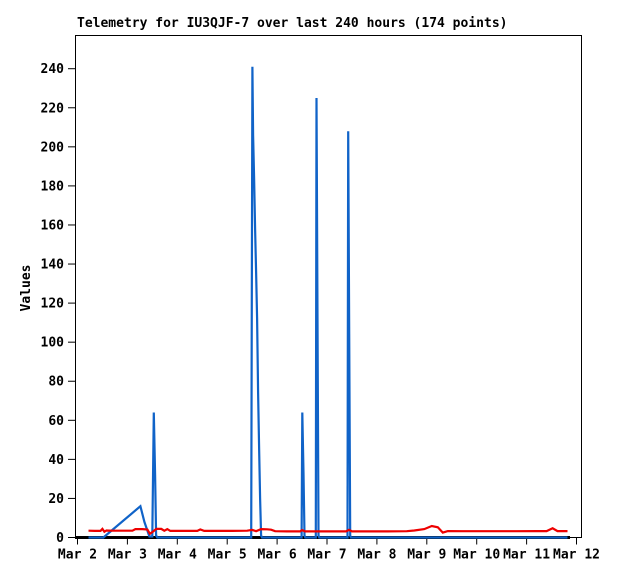 Image resolution: width=618 pixels, height=579 pixels. Describe the element at coordinates (277, 555) in the screenshot. I see `x-tick-label: Mar 6` at that location.